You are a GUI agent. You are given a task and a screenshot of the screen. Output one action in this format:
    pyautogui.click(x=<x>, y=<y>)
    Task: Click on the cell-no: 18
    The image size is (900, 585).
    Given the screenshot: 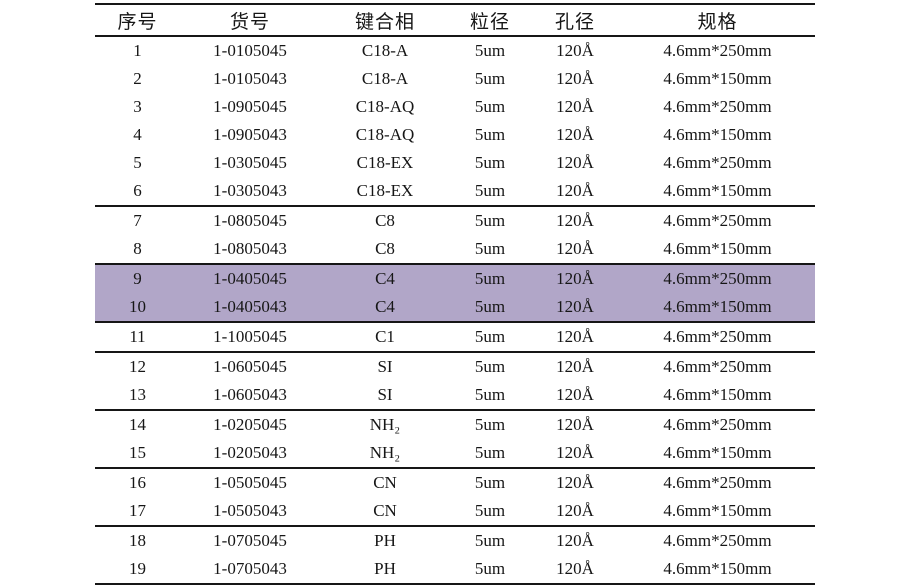 What is the action you would take?
    pyautogui.click(x=137, y=540)
    